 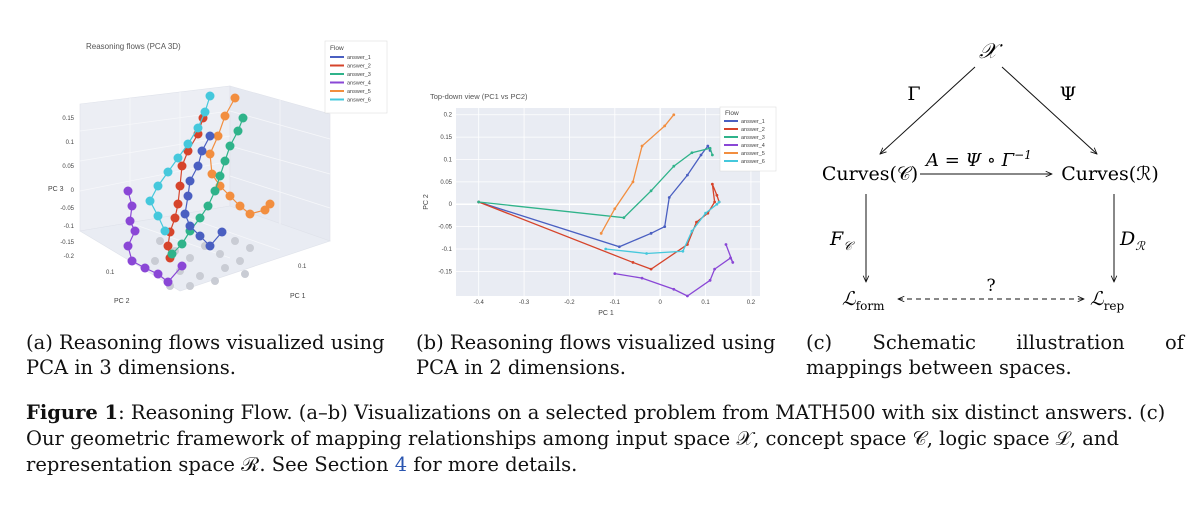 What do you see at coordinates (133, 46) in the screenshot?
I see `panel-a-title: Reasoning flows (PCA 3D)` at bounding box center [133, 46].